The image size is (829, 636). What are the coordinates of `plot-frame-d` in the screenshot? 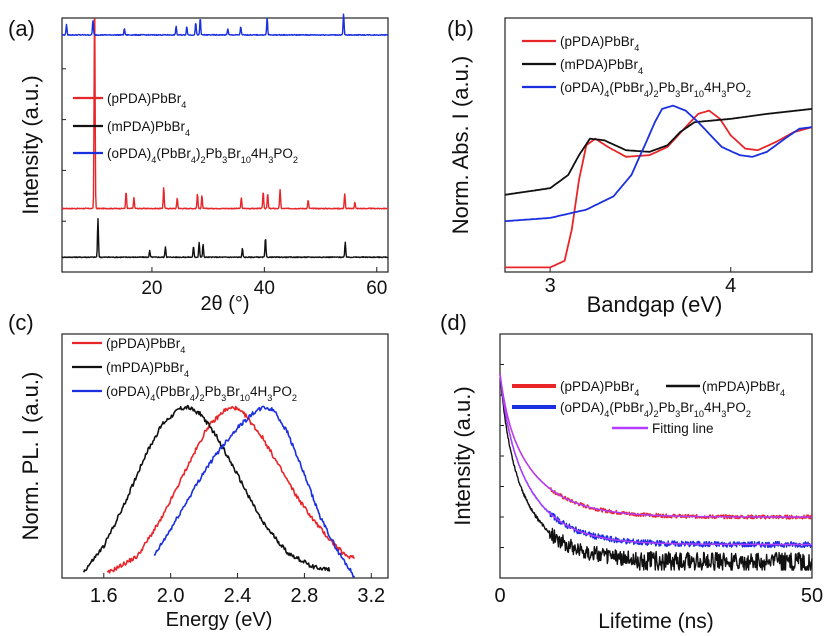 It's located at (656, 456).